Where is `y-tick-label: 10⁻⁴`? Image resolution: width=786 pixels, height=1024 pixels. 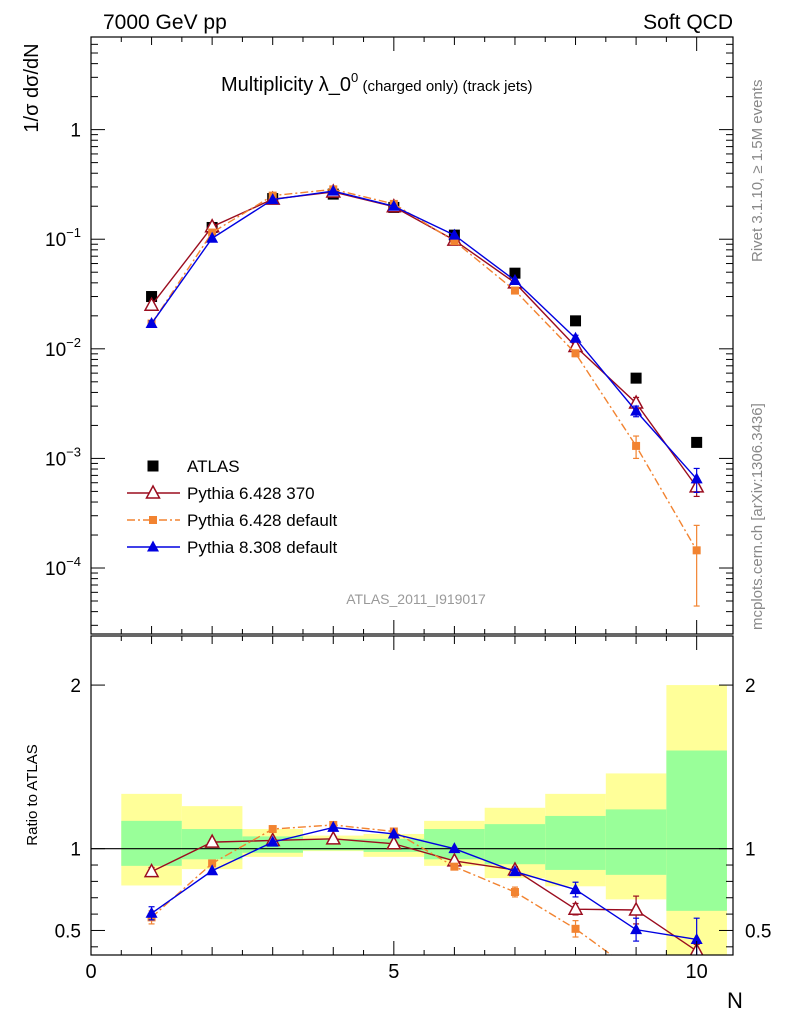 y-tick-label: 10⁻⁴ is located at coordinates (63, 567).